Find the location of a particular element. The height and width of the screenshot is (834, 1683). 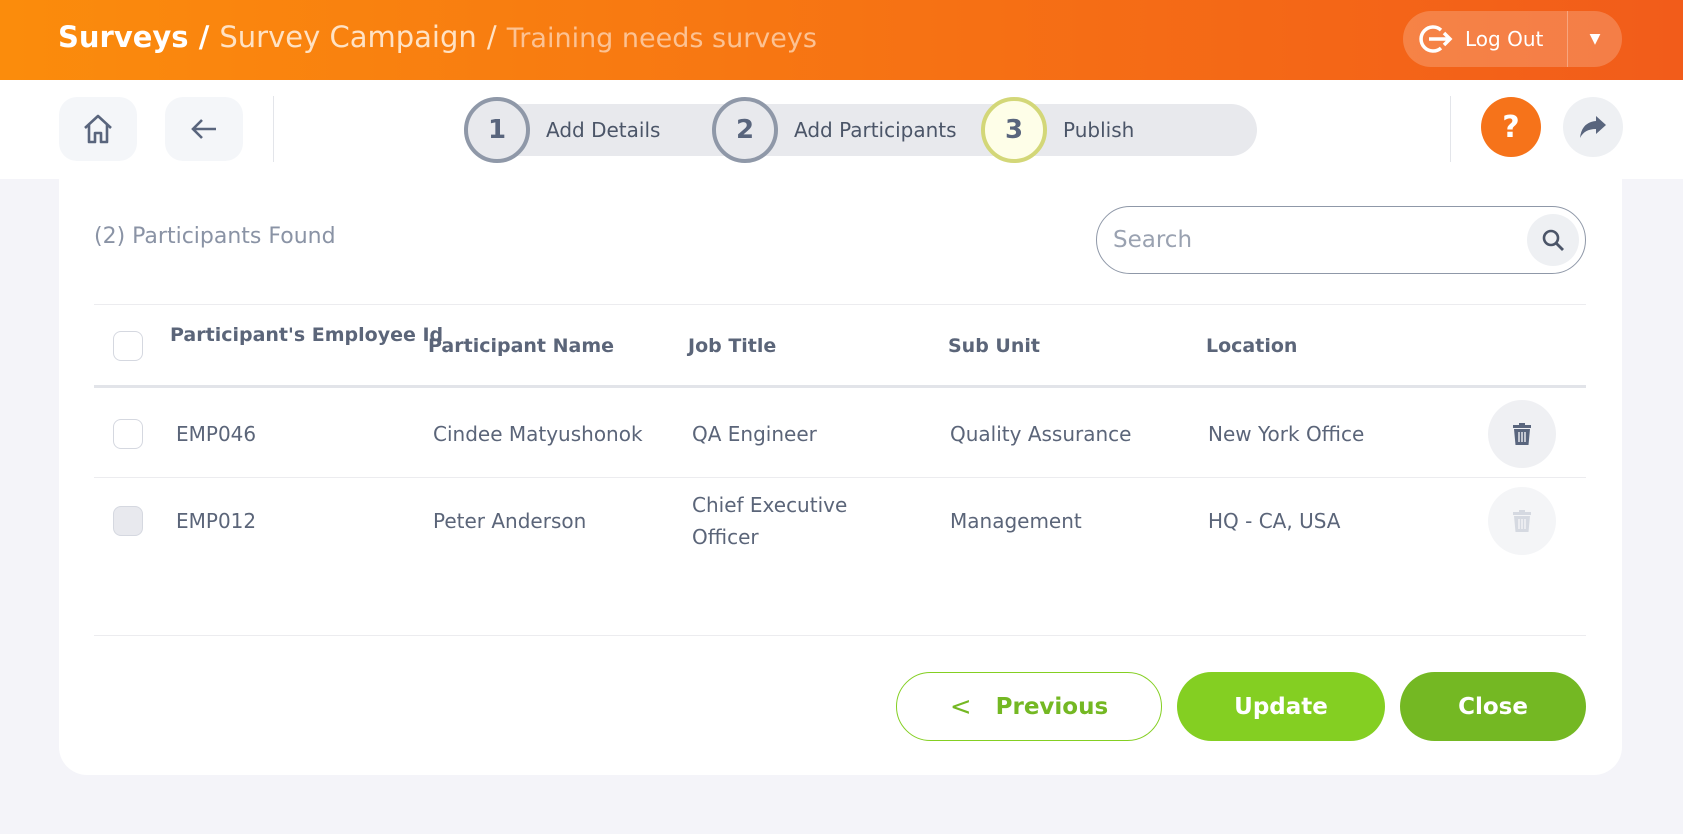

logout-label: Log Out is located at coordinates (1504, 39).